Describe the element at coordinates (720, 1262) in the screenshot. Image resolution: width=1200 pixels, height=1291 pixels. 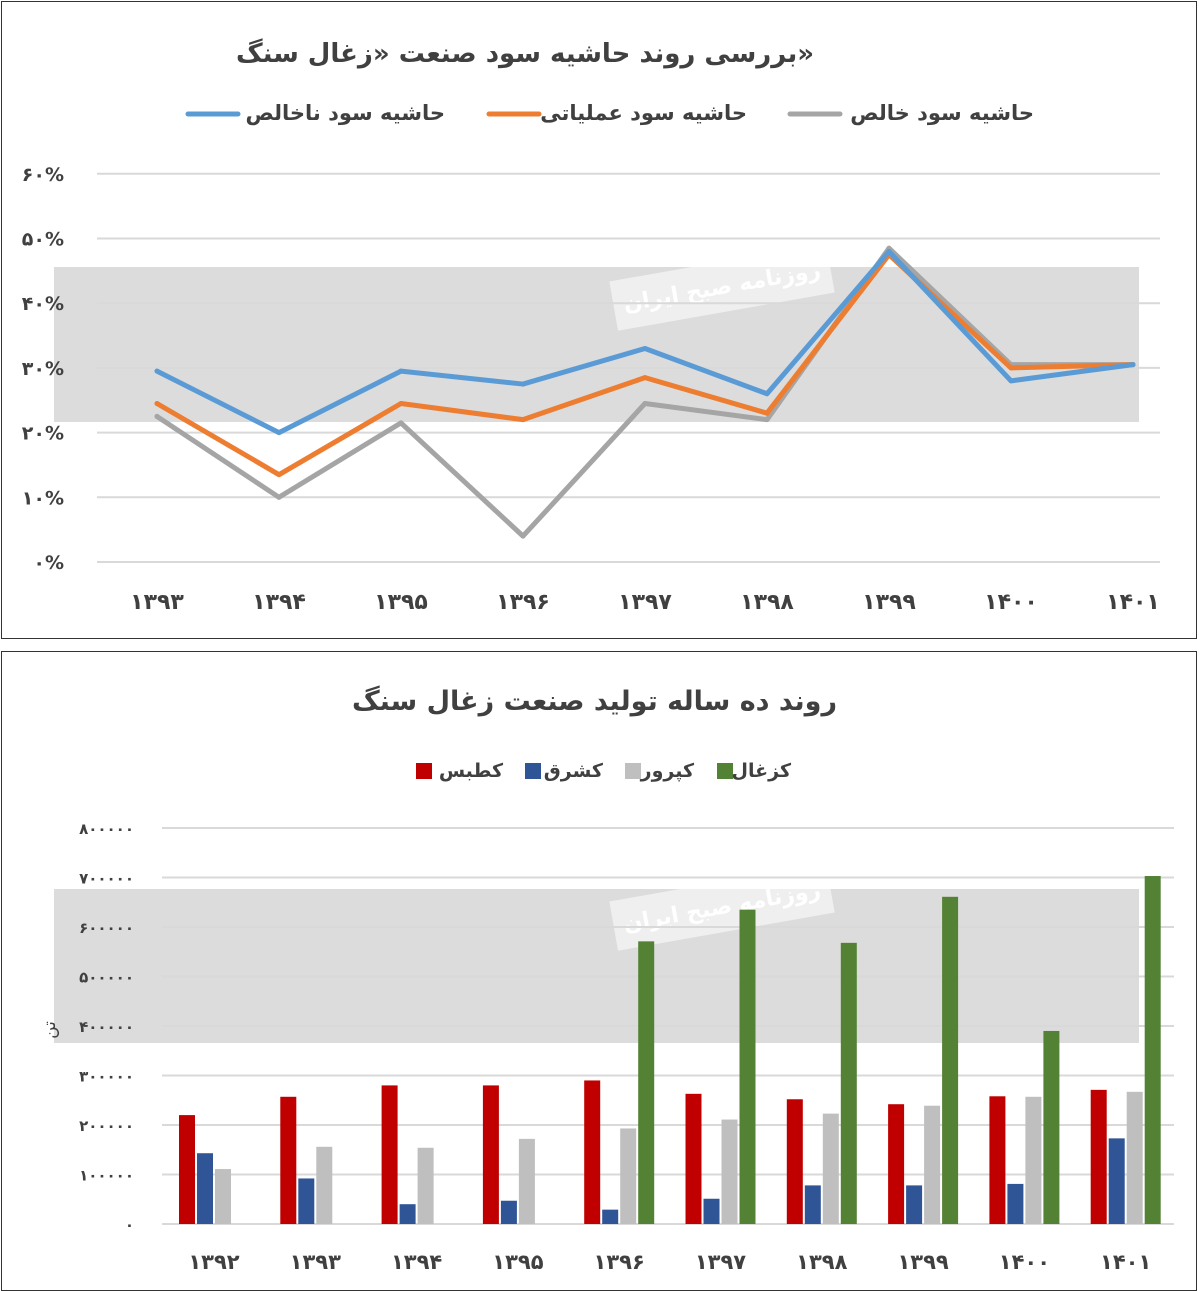
I see `x-tick-label: ۱۳۹۷` at that location.